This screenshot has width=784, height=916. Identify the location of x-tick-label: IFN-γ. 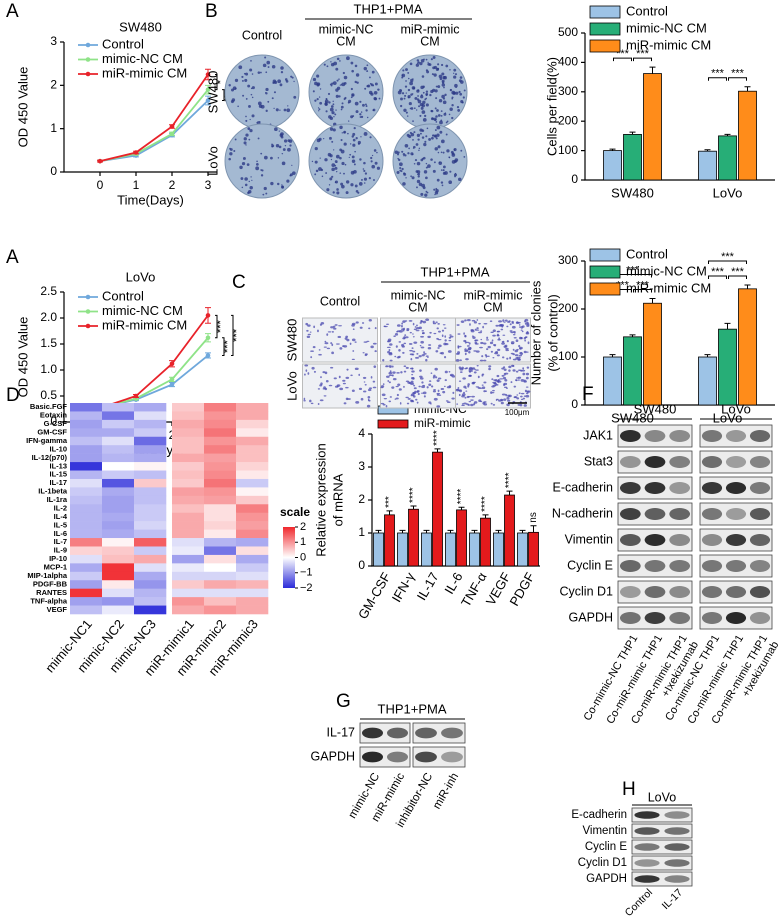
(403, 586).